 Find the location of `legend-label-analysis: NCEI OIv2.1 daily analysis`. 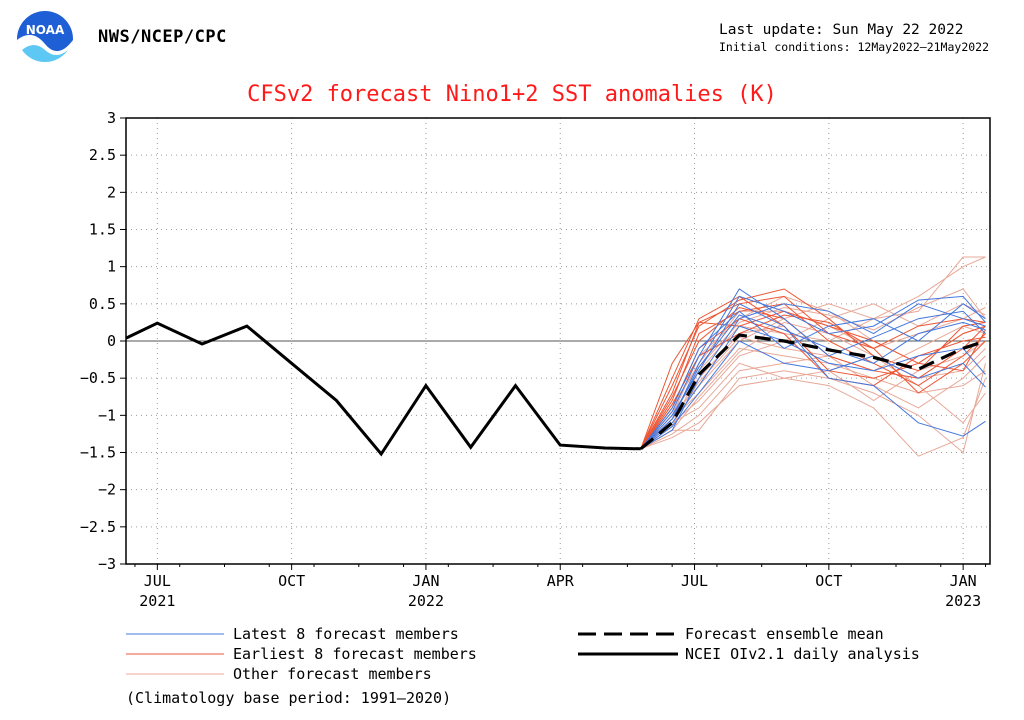

legend-label-analysis: NCEI OIv2.1 daily analysis is located at coordinates (802, 654).